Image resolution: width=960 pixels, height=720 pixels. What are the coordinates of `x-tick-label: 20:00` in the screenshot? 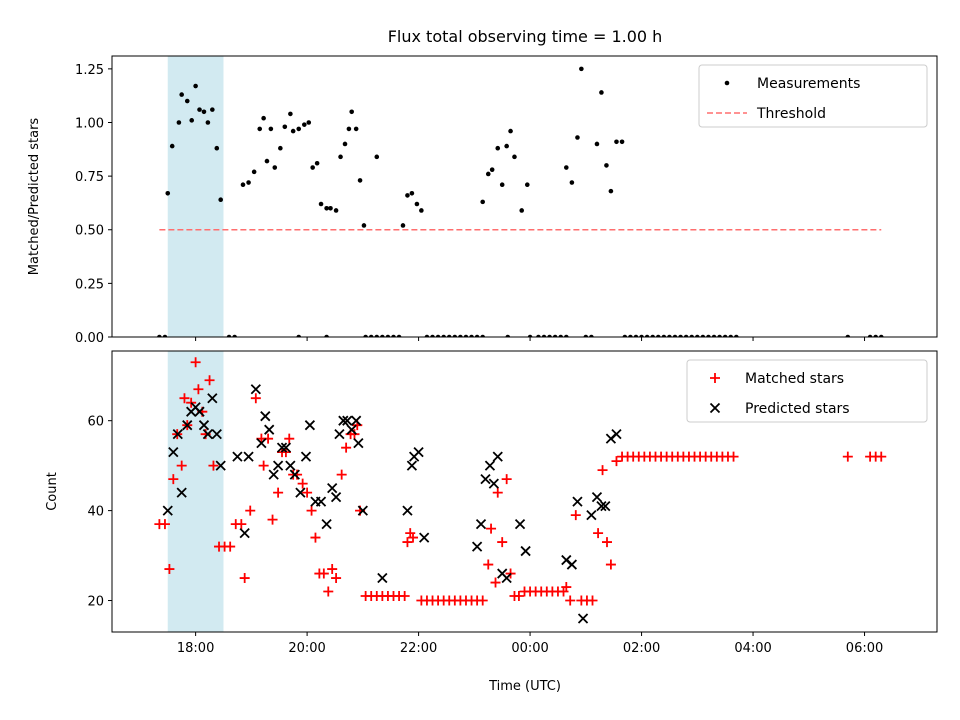 It's located at (306, 648).